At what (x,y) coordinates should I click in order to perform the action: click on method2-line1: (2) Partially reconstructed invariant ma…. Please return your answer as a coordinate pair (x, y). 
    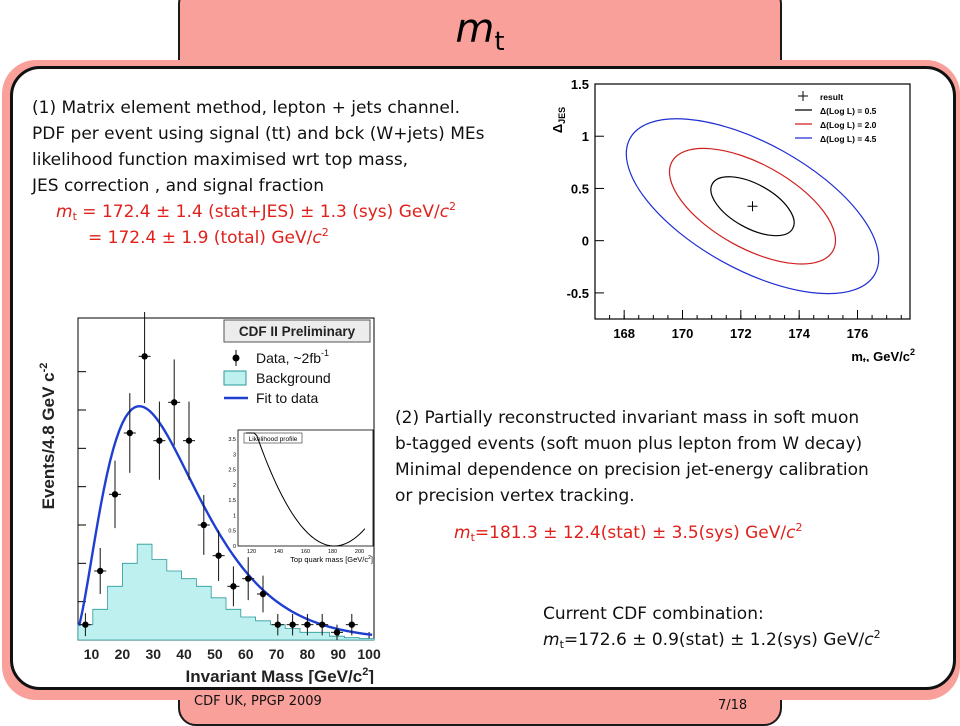
    Looking at the image, I should click on (627, 418).